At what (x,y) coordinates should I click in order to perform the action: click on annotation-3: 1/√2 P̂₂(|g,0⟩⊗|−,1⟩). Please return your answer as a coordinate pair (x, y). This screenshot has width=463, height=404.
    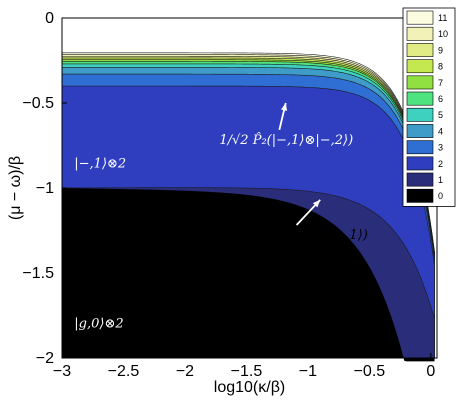
    Looking at the image, I should click on (302, 235).